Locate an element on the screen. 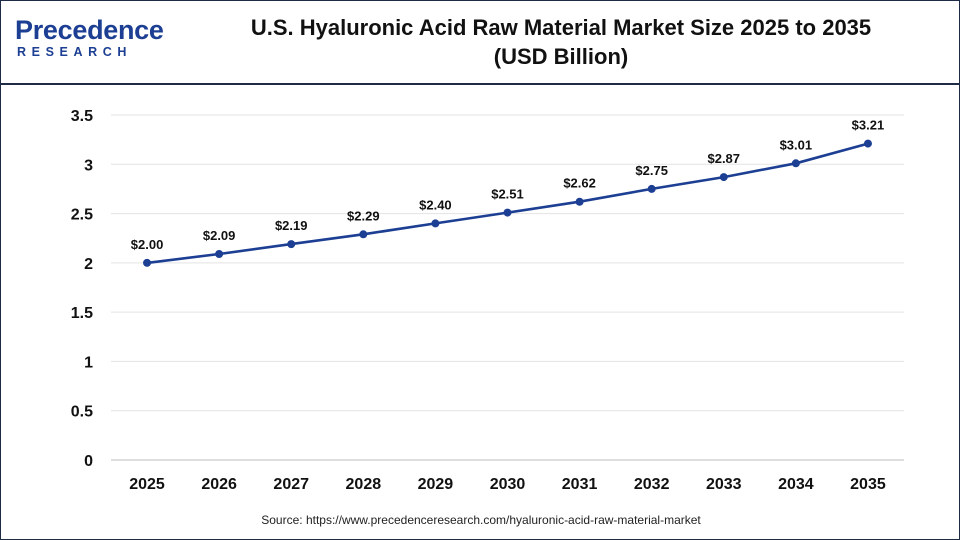  brand-name-bottom: RESEARCH is located at coordinates (74, 52).